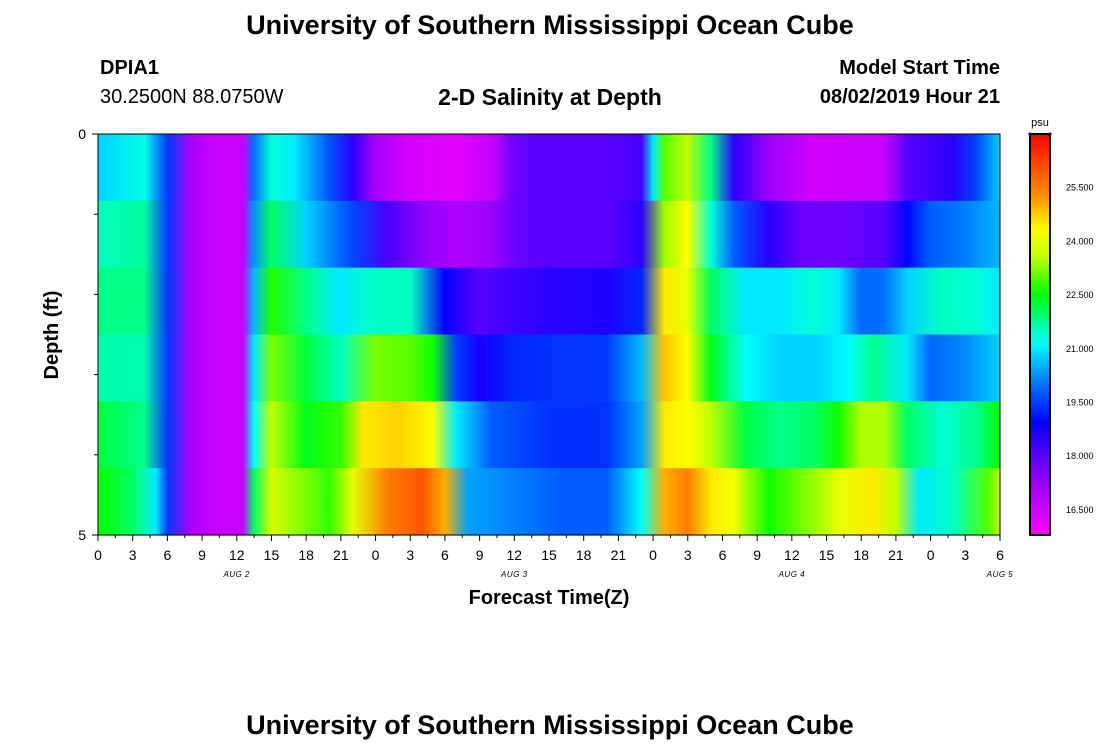 The image size is (1100, 750). What do you see at coordinates (919, 68) in the screenshot?
I see `model-start-label: Model Start Time` at bounding box center [919, 68].